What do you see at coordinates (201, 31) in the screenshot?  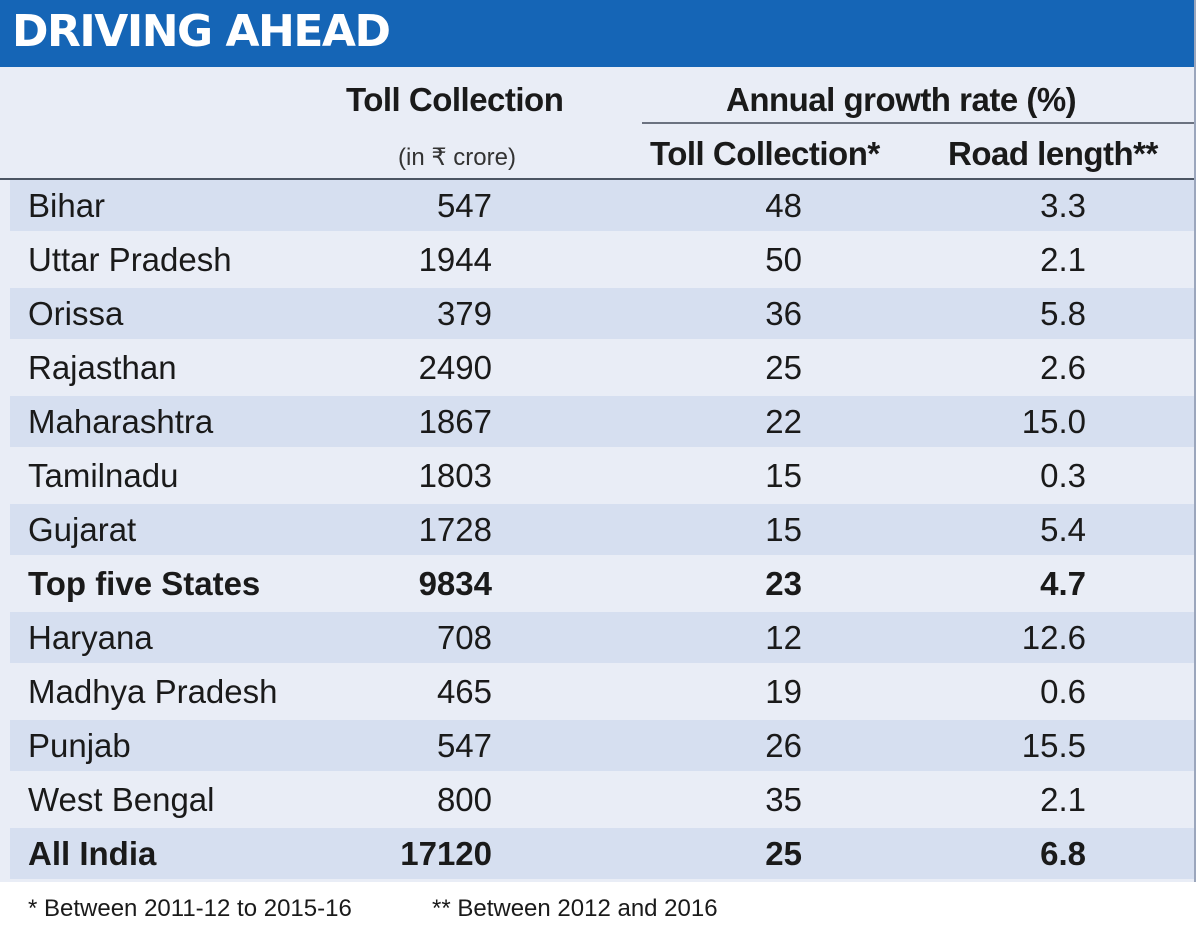 I see `page-title: DRIVING AHEAD` at bounding box center [201, 31].